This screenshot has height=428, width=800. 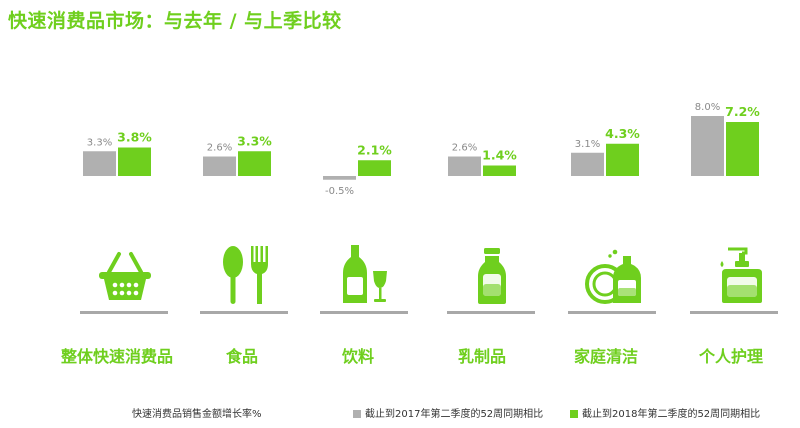 I want to click on legend-label-2018: 截止到2018年第二季度的52周同期相比, so click(x=671, y=414).